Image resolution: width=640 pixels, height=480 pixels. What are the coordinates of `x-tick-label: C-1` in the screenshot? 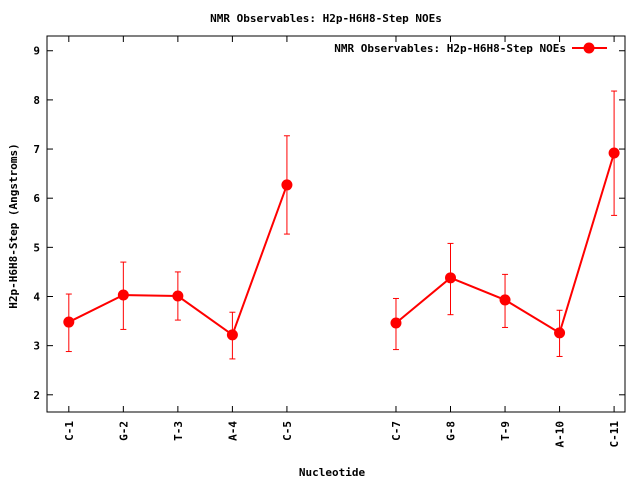 It's located at (69, 431).